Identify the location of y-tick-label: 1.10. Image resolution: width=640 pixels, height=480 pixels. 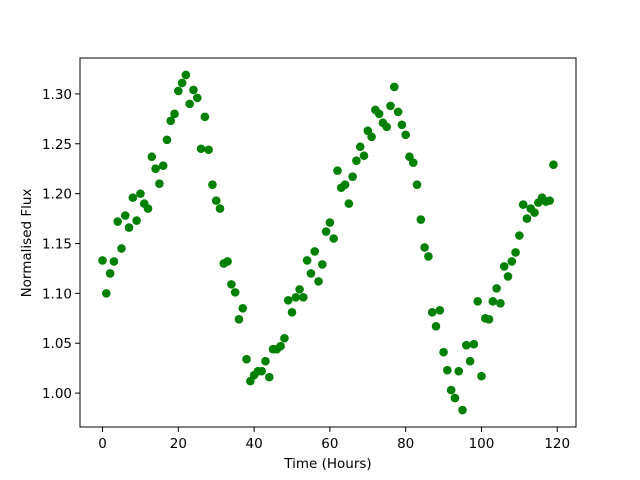
(57, 294).